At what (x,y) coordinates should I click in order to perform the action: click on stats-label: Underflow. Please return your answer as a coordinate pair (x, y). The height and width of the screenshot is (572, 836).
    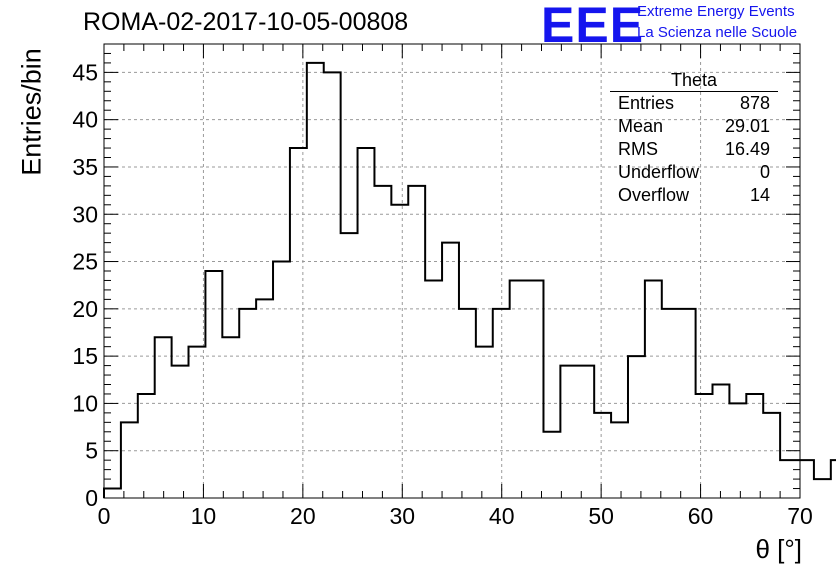
    Looking at the image, I should click on (659, 172).